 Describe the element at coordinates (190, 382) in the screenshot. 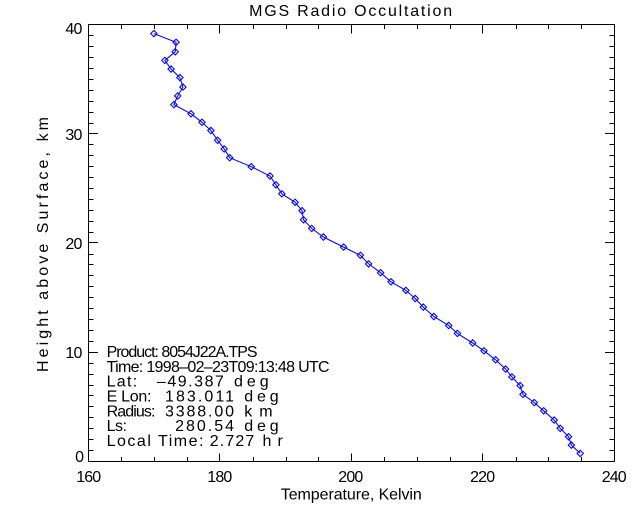

I see `svg-text: –49.387` at that location.